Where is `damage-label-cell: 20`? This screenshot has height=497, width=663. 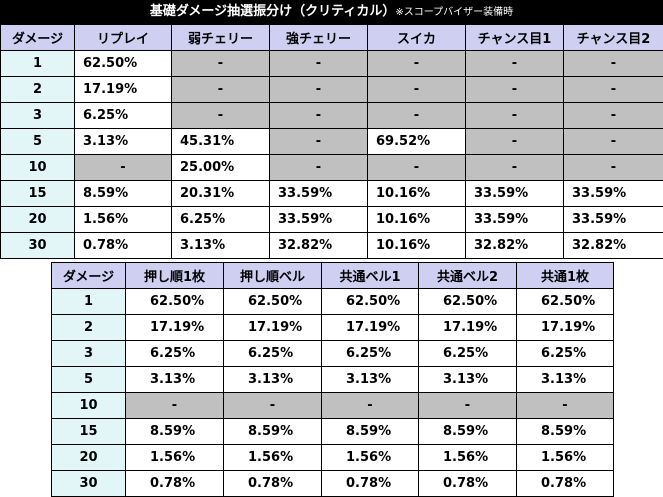 damage-label-cell: 20 is located at coordinates (38, 220).